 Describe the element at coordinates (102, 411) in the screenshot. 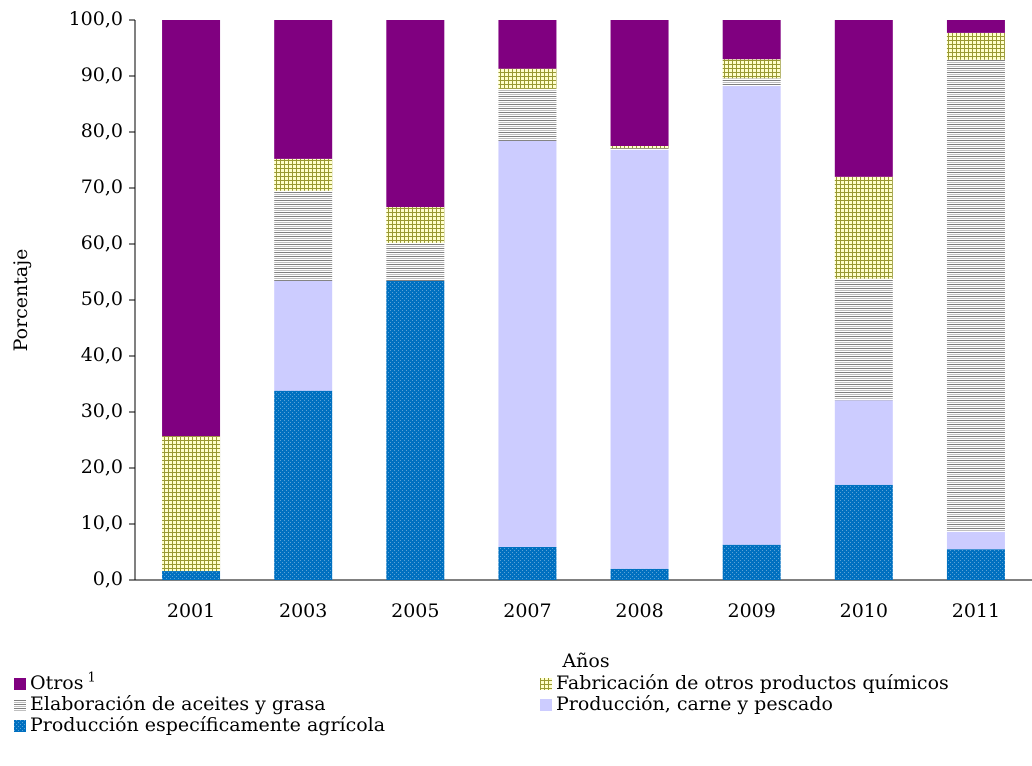

I see `y-tick-label: 30,0` at that location.